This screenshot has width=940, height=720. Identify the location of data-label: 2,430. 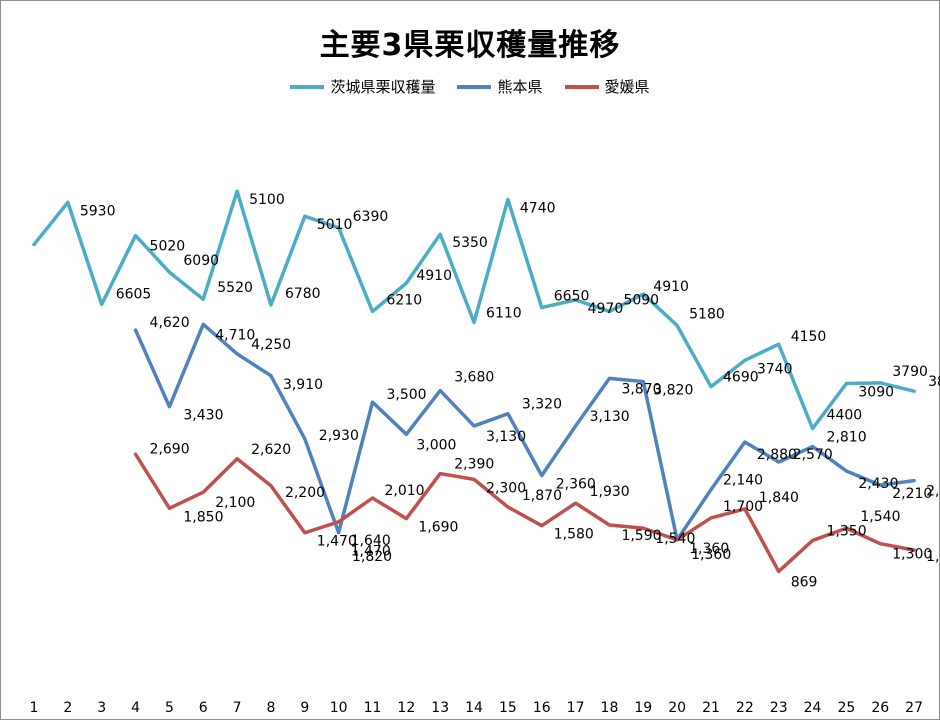
(878, 484).